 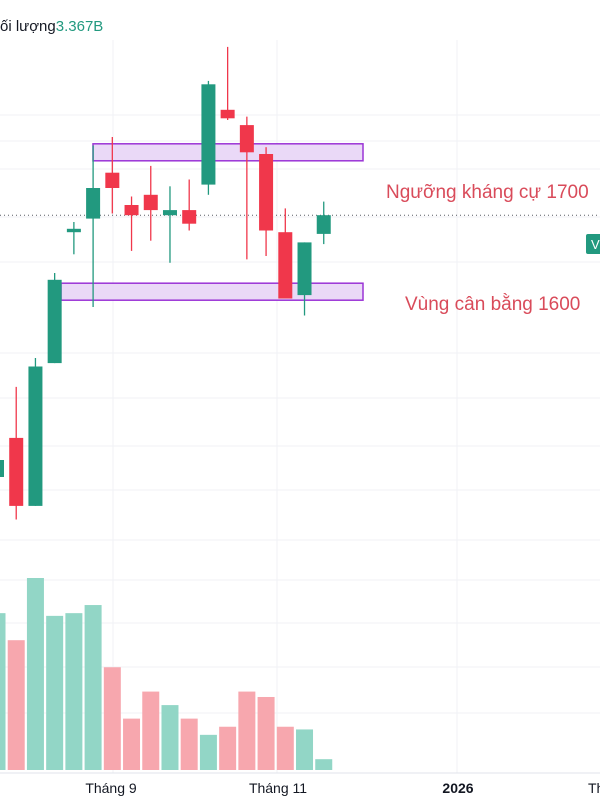 What do you see at coordinates (80, 26) in the screenshot?
I see `volume-value: 3.367B` at bounding box center [80, 26].